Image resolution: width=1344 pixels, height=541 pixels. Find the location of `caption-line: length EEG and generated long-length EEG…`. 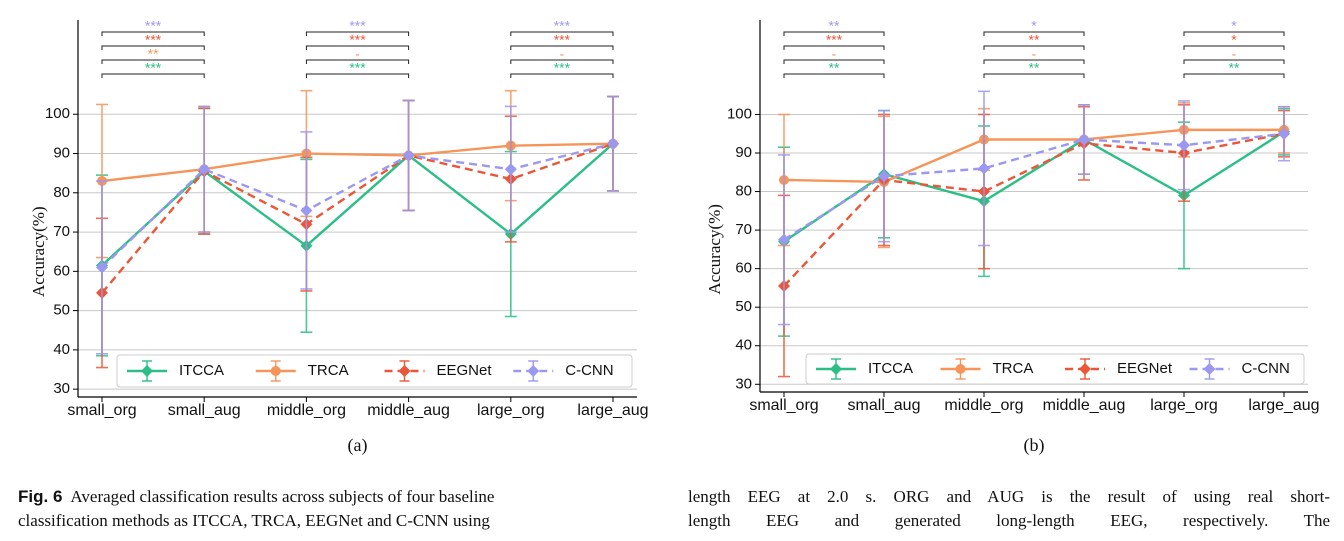

caption-line: length EEG and generated long-length EEG… is located at coordinates (1009, 520).